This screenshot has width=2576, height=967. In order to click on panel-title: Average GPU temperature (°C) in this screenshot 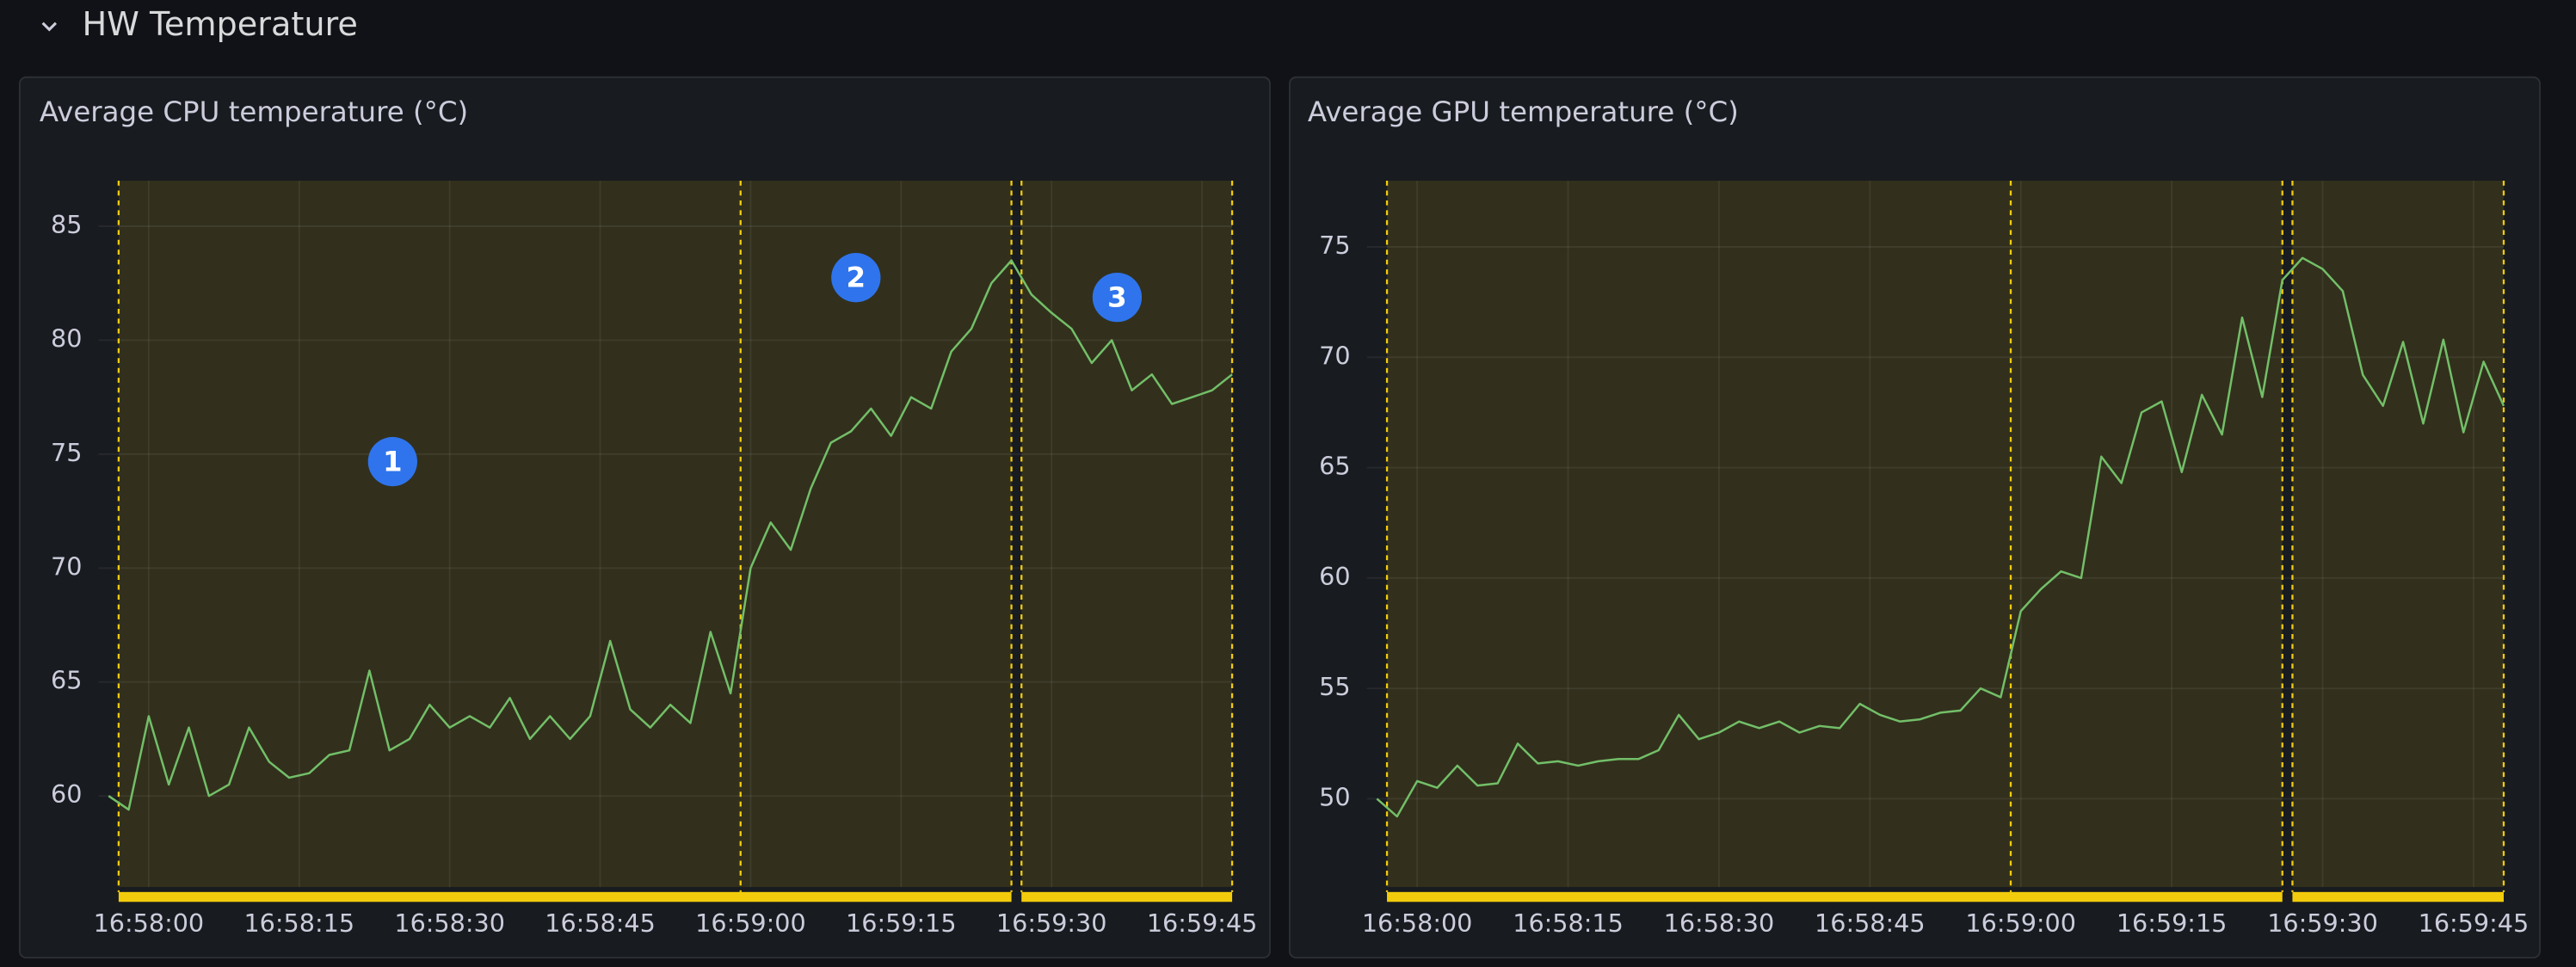, I will do `click(1523, 111)`.